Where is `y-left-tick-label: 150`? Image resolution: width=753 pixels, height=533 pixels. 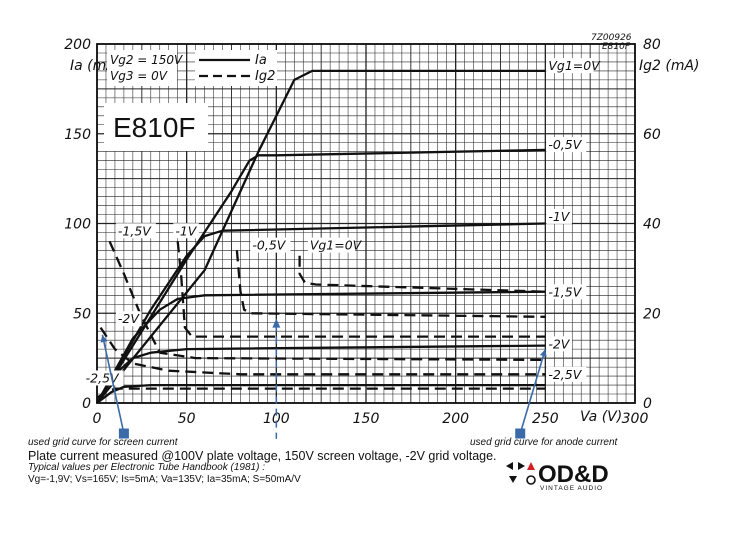 y-left-tick-label: 150 is located at coordinates (77, 135).